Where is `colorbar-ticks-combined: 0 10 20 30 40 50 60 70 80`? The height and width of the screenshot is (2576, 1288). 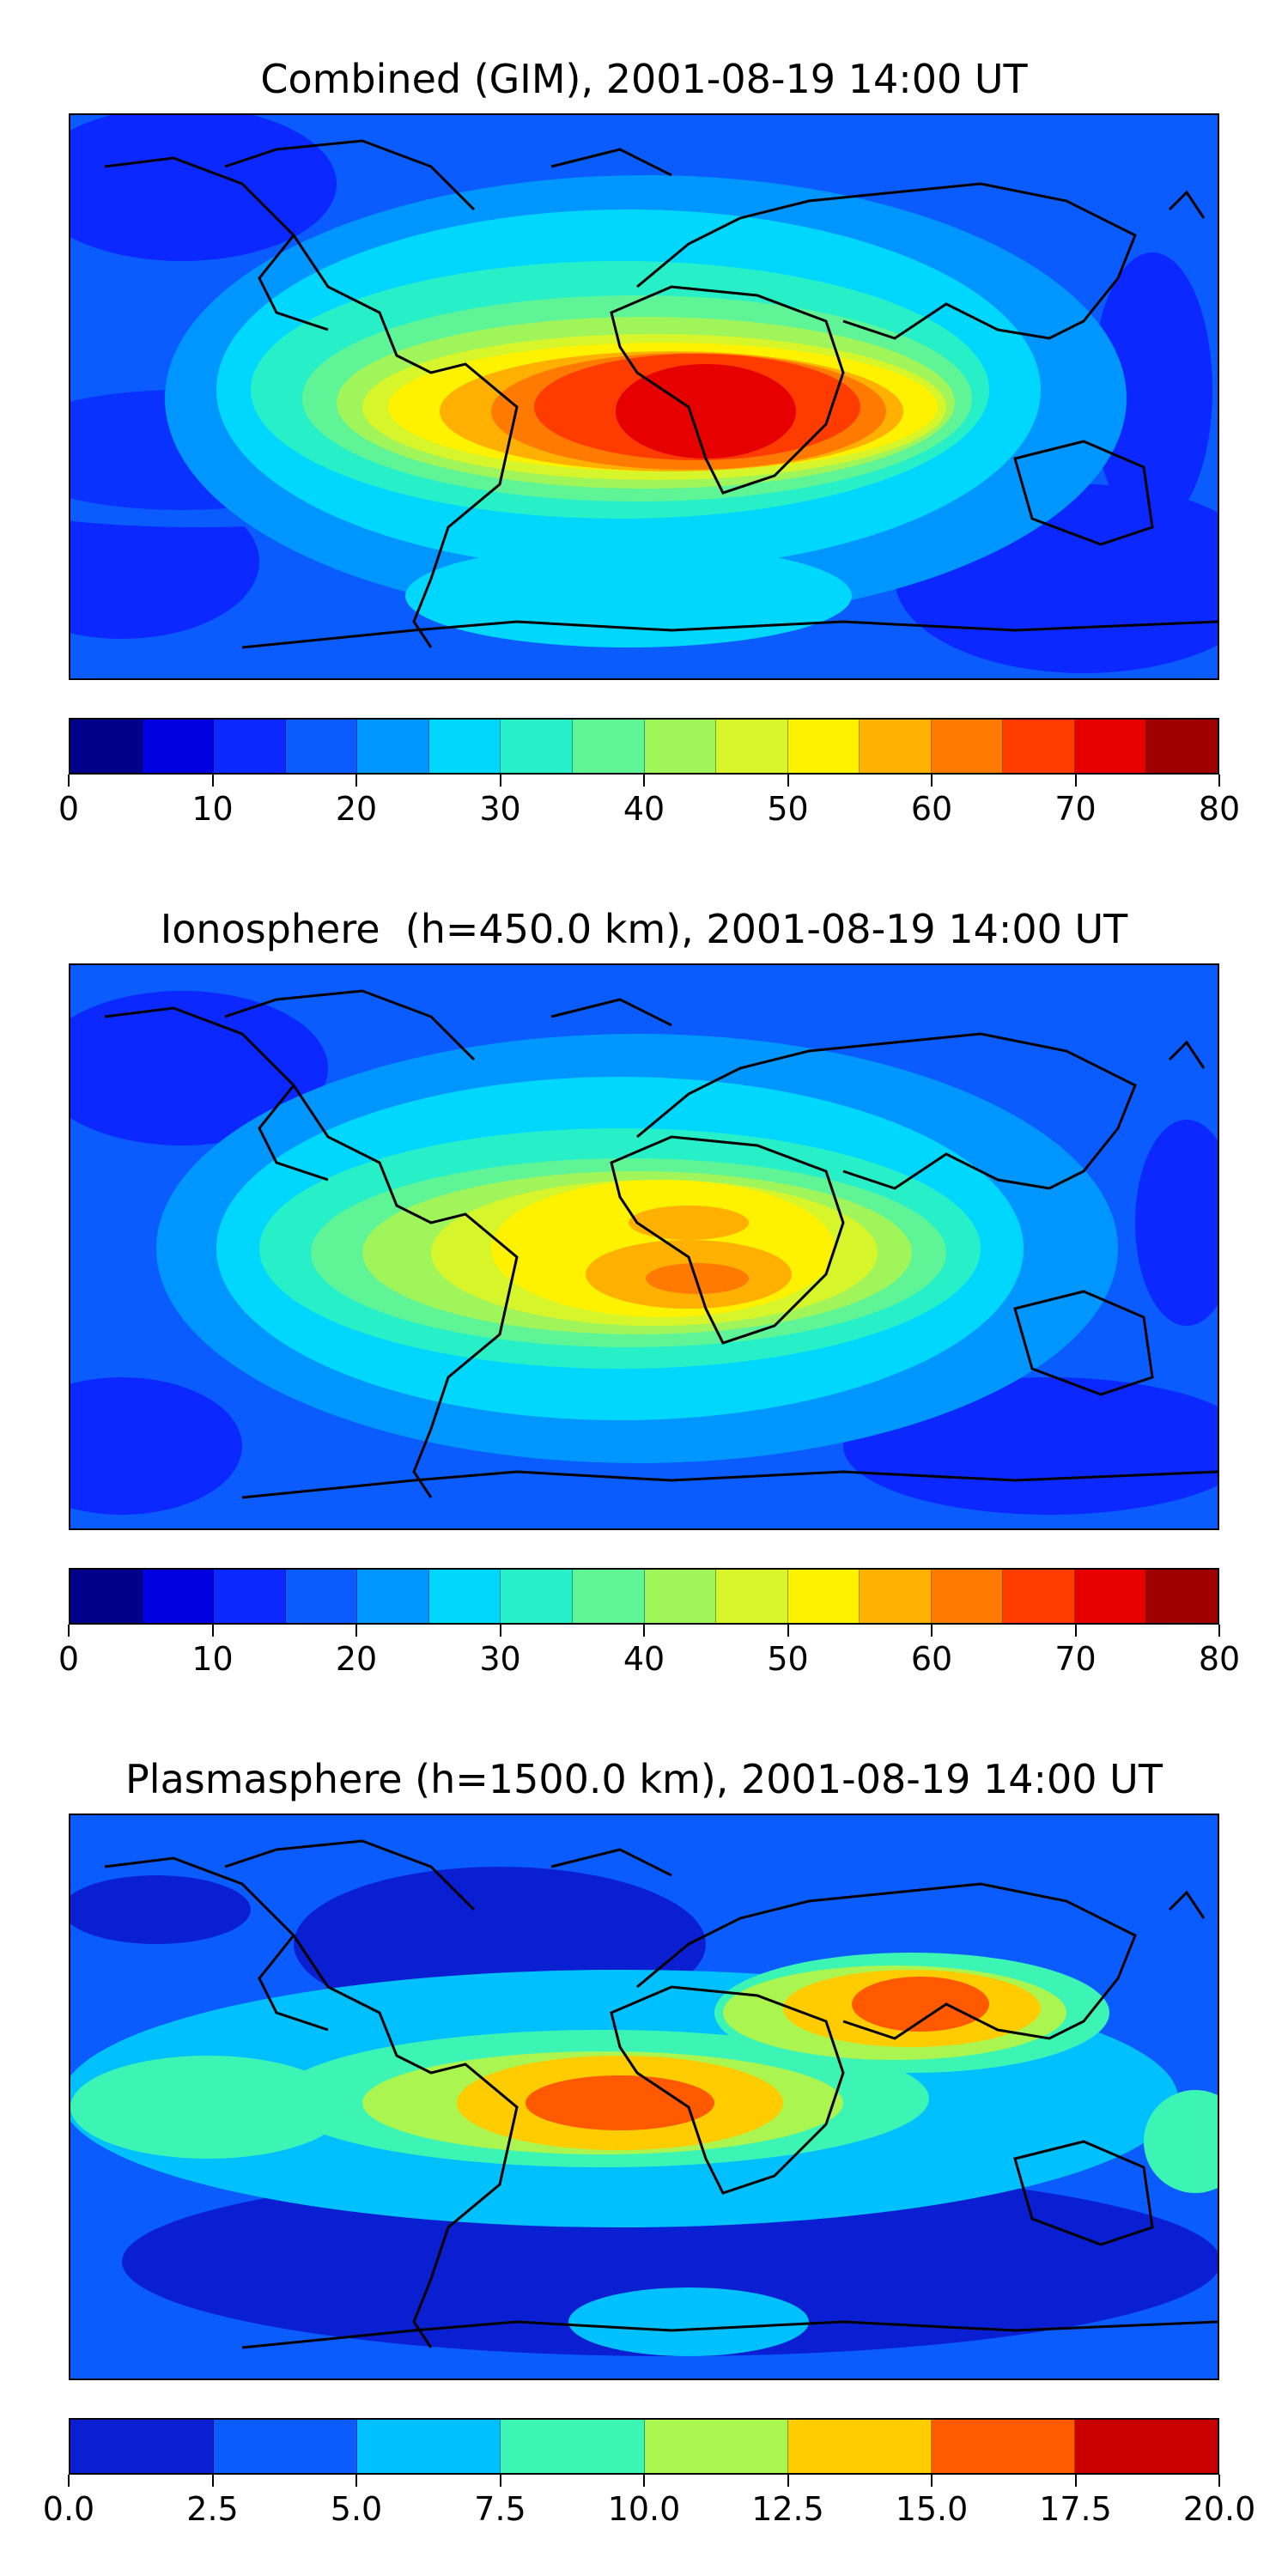
colorbar-ticks-combined: 0 10 20 30 40 50 60 70 80 is located at coordinates (649, 801).